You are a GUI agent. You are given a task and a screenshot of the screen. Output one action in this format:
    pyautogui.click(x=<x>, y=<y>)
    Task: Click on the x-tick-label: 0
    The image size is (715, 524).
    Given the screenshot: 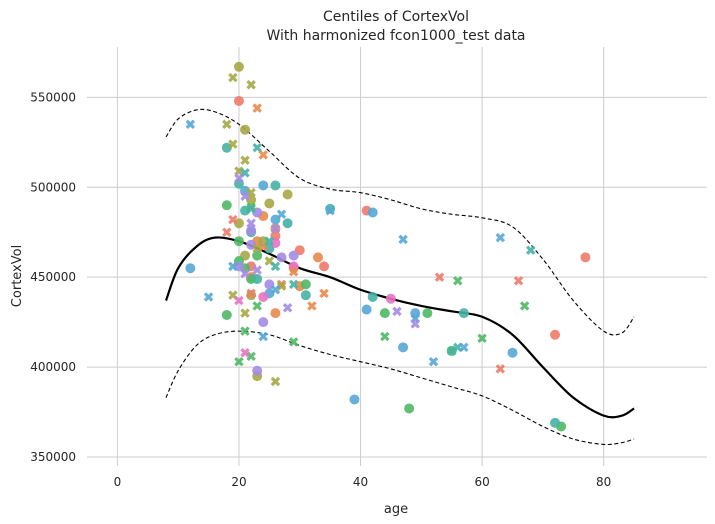 What is the action you would take?
    pyautogui.click(x=118, y=482)
    